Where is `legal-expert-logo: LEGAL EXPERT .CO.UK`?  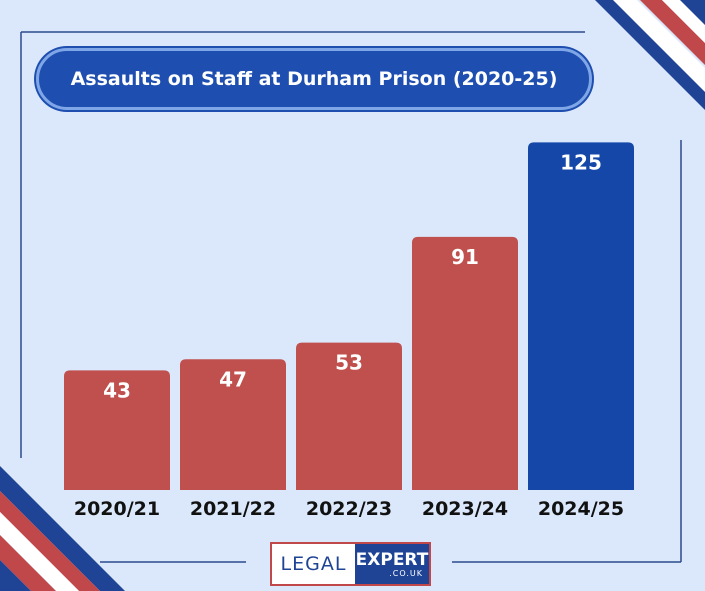 legal-expert-logo: LEGAL EXPERT .CO.UK is located at coordinates (350, 564).